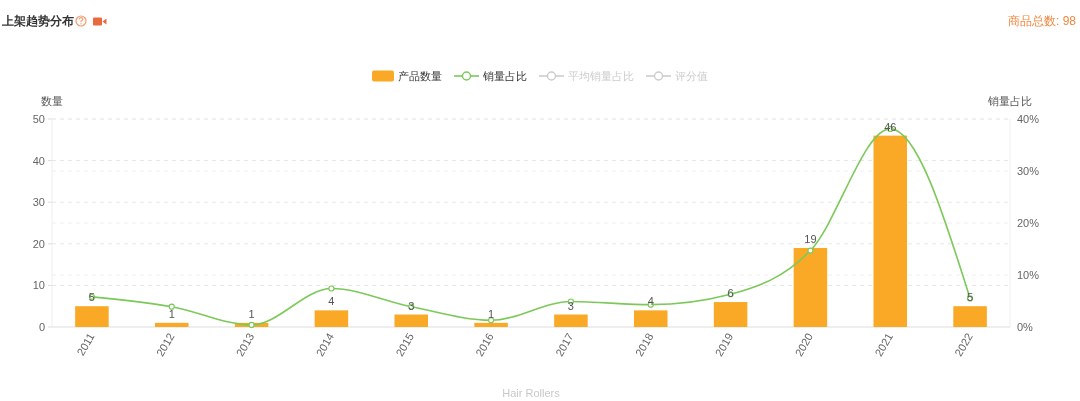 The height and width of the screenshot is (401, 1080). I want to click on legend-label: 销量占比, so click(504, 76).